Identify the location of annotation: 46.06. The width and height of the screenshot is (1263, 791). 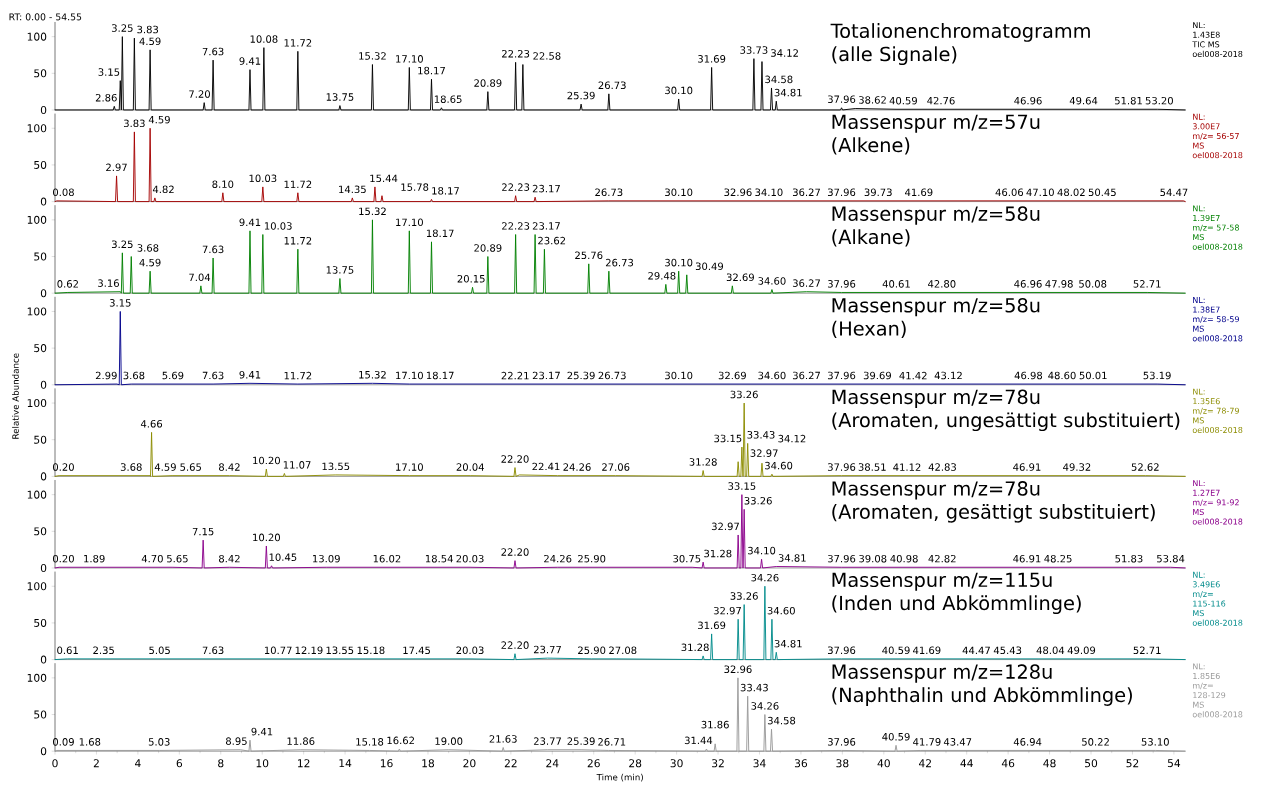
(1009, 192).